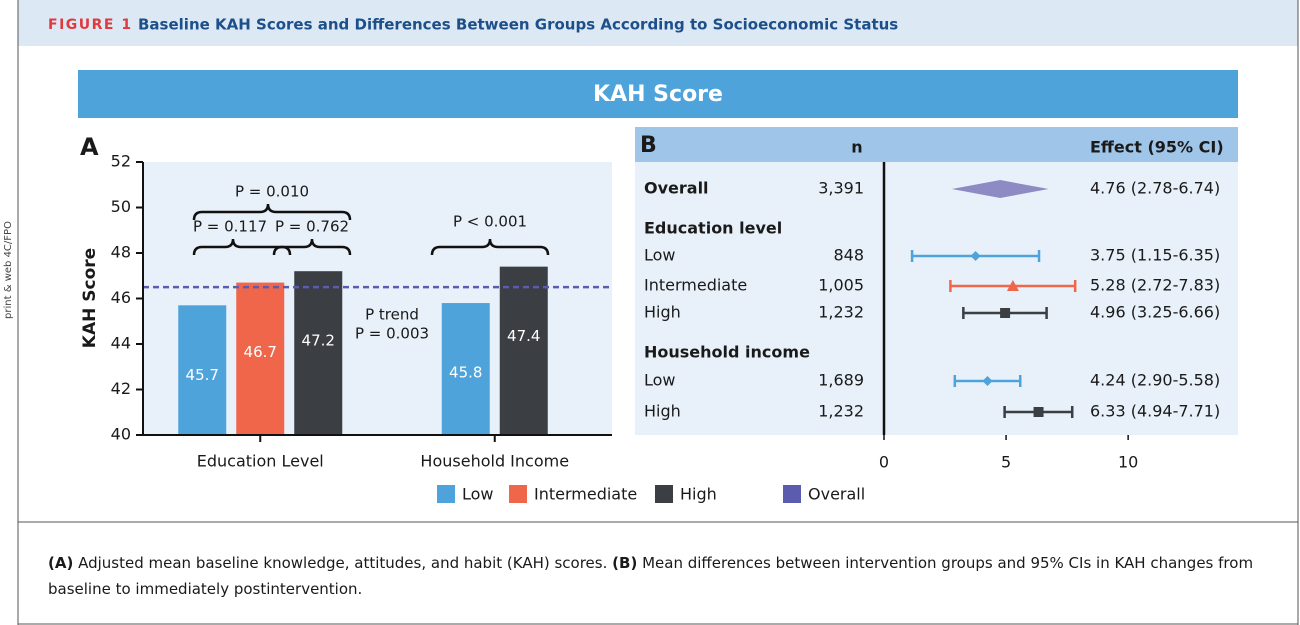  What do you see at coordinates (121, 297) in the screenshot?
I see `y-tick-label: 46` at bounding box center [121, 297].